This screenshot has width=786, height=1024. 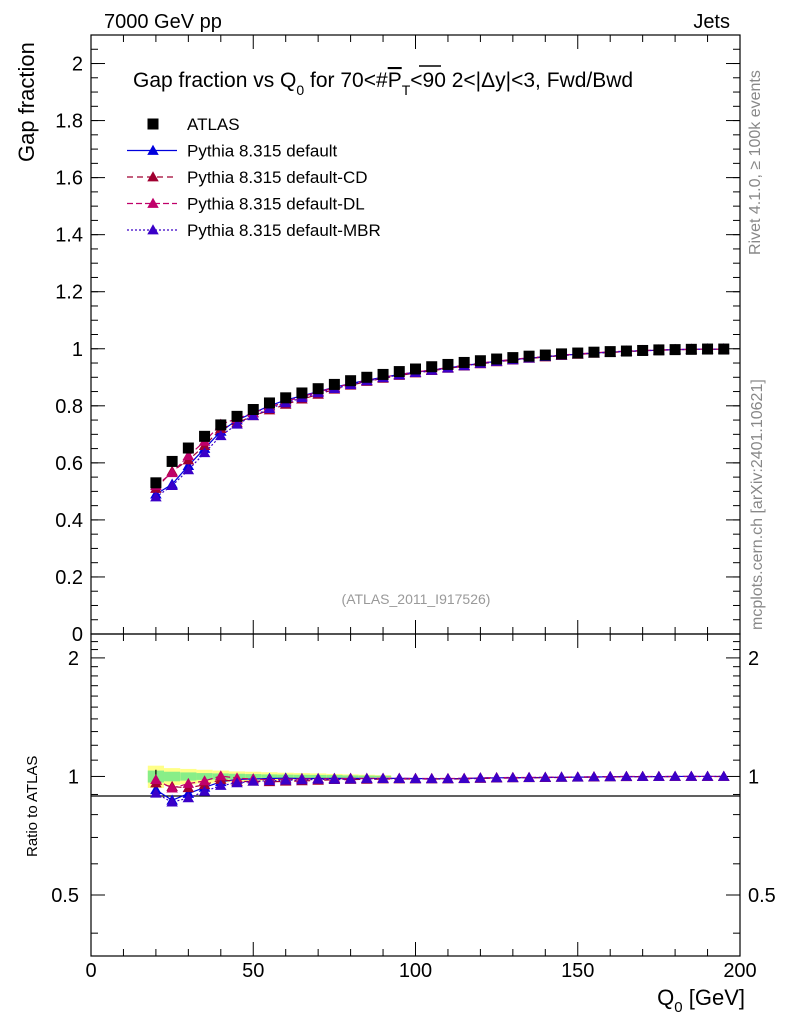 I want to click on x-tick-label: 50, so click(x=253, y=971).